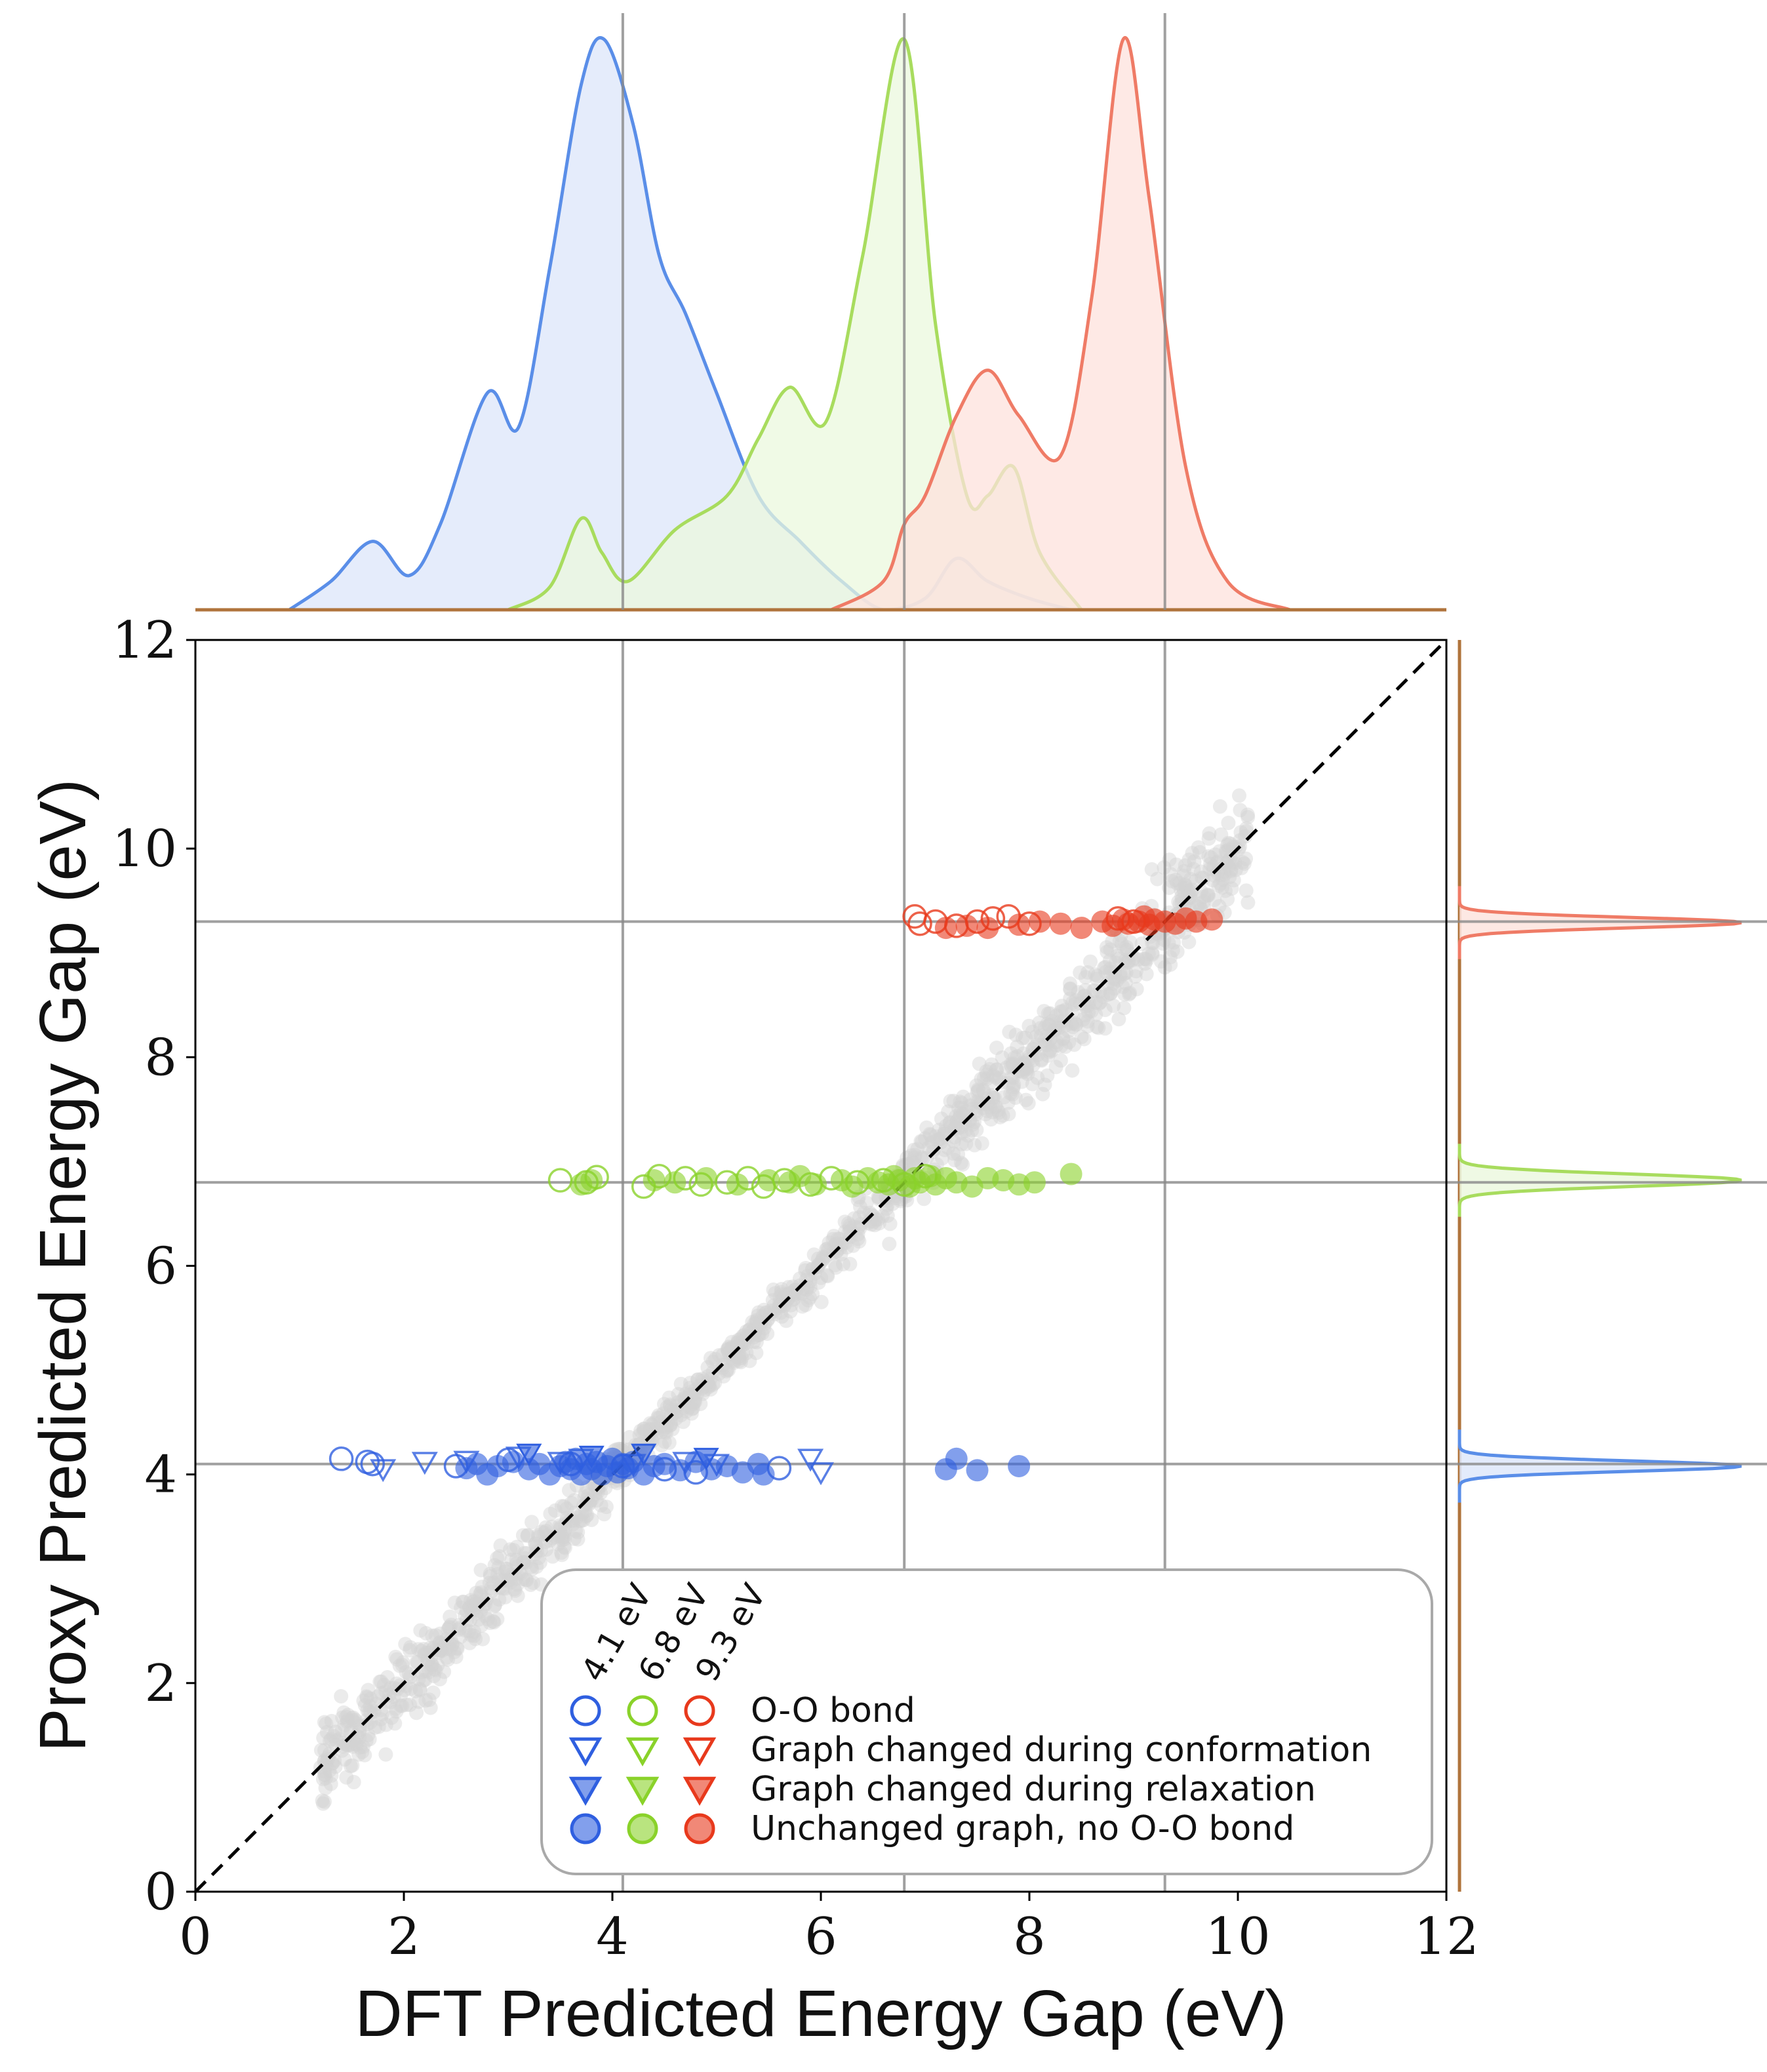 This screenshot has width=1767, height=2072. I want to click on y-axis-title: Proxy Predicted Energy Gap (eV), so click(63, 1266).